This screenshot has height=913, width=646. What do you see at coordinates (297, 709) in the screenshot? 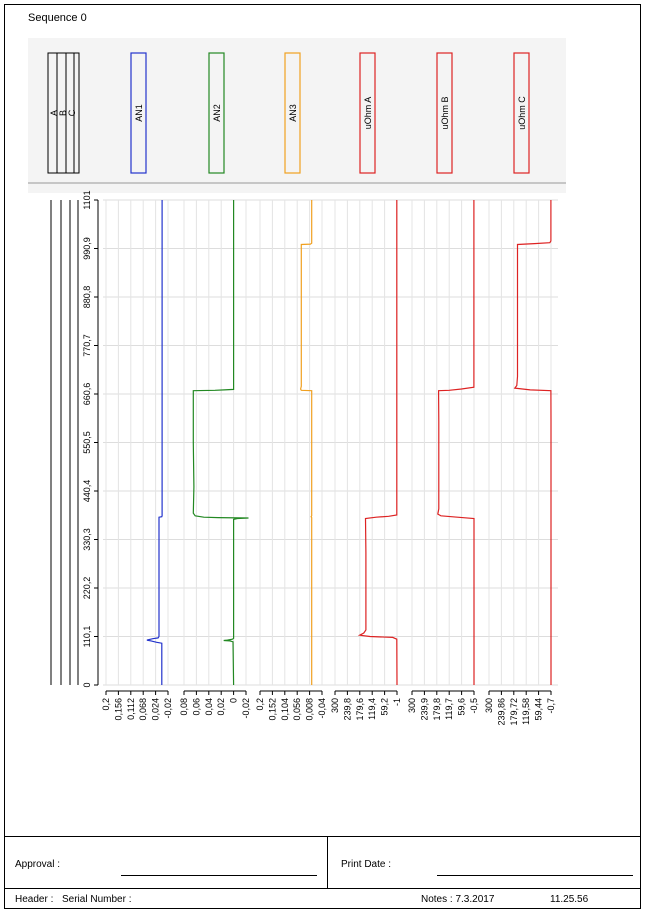
I see `value-tick-label: 0,056` at bounding box center [297, 709].